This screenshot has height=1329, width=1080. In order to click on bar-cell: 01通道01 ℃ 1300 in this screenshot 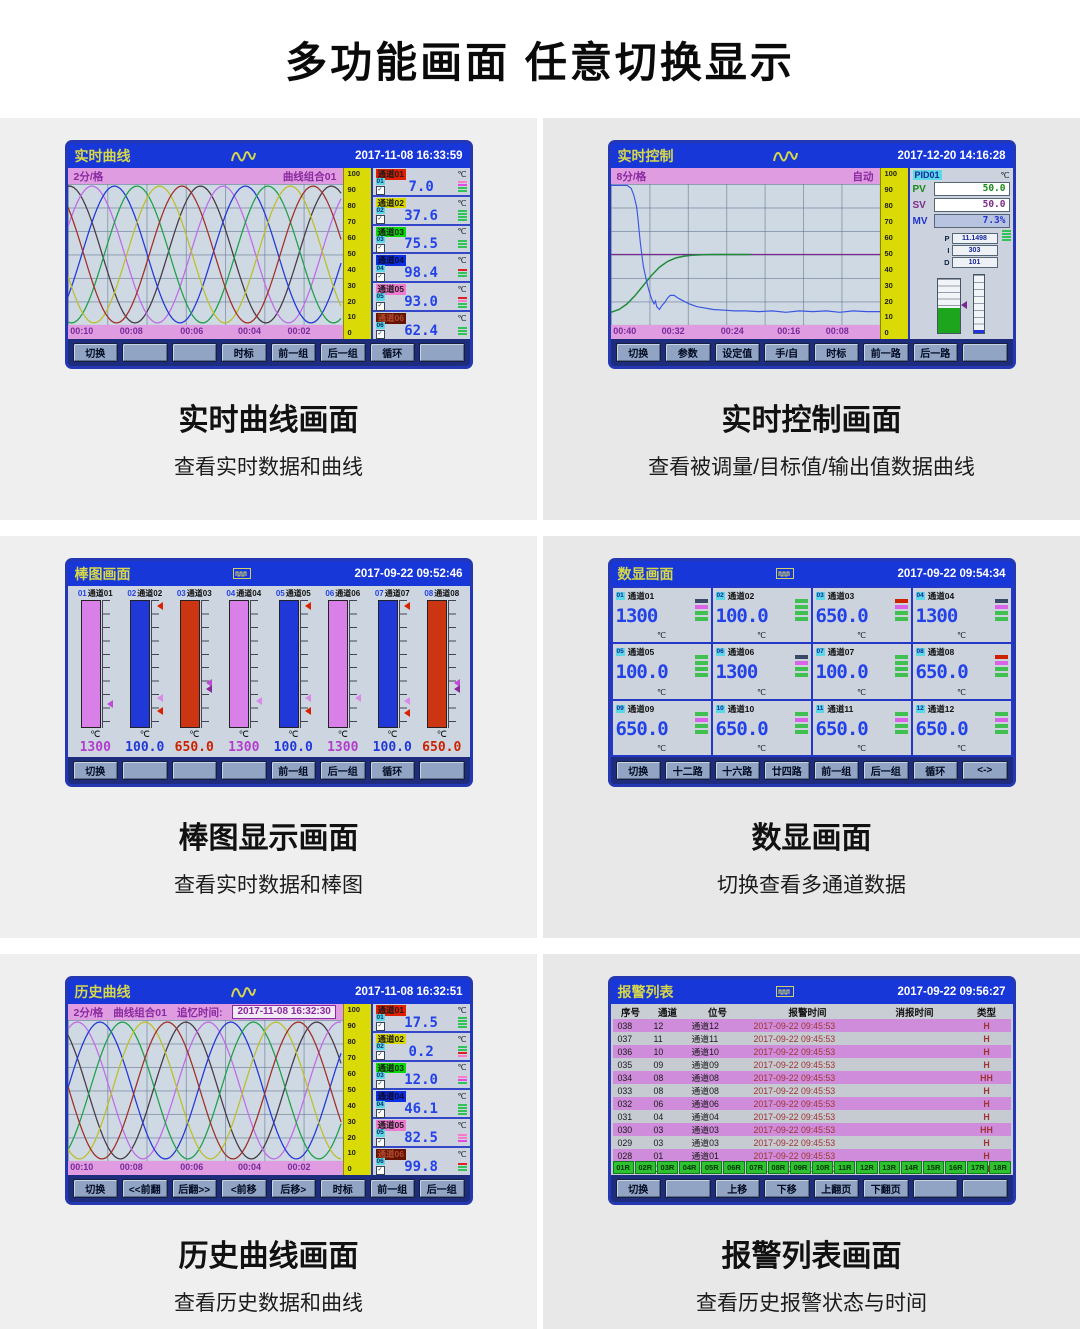, I will do `click(96, 672)`.